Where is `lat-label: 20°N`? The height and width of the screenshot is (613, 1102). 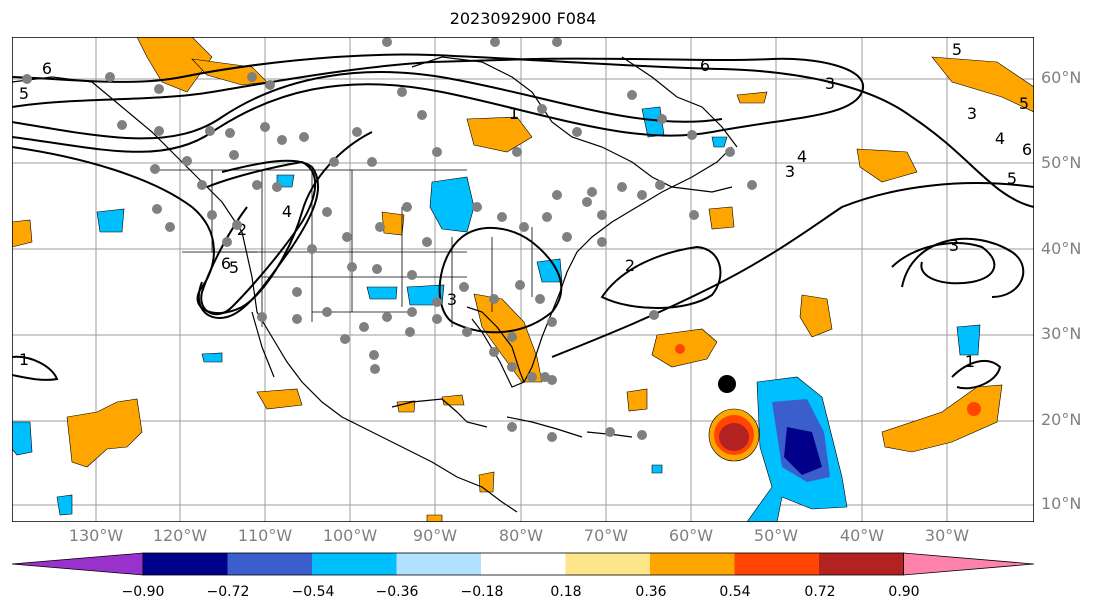 lat-label: 20°N is located at coordinates (1061, 419).